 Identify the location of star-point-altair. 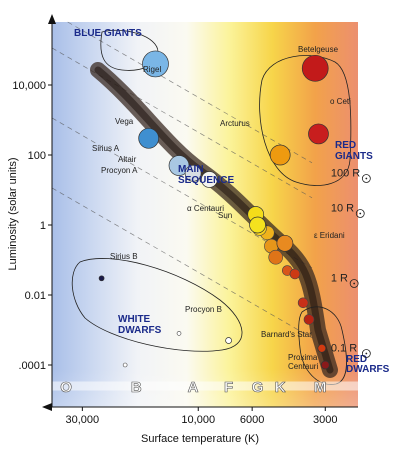
(193, 173).